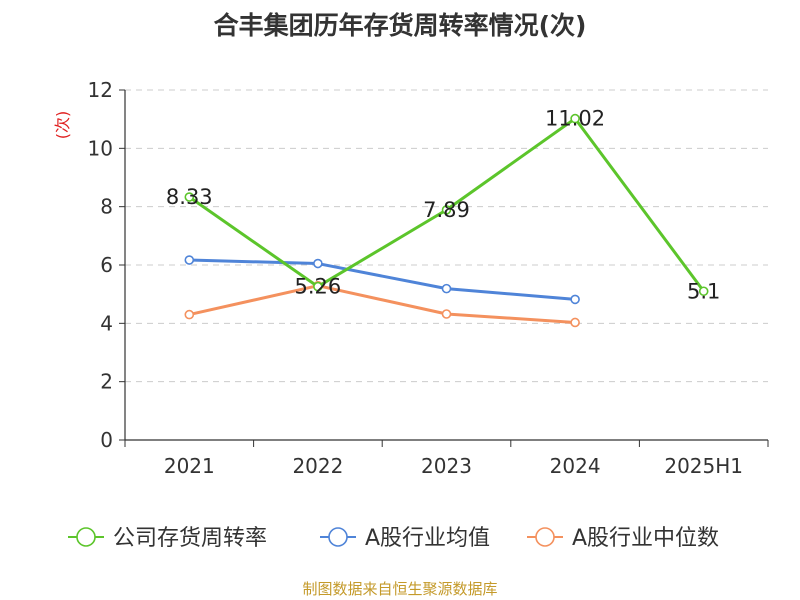 This screenshot has height=600, width=800. What do you see at coordinates (189, 466) in the screenshot?
I see `x-tick-label: 2021` at bounding box center [189, 466].